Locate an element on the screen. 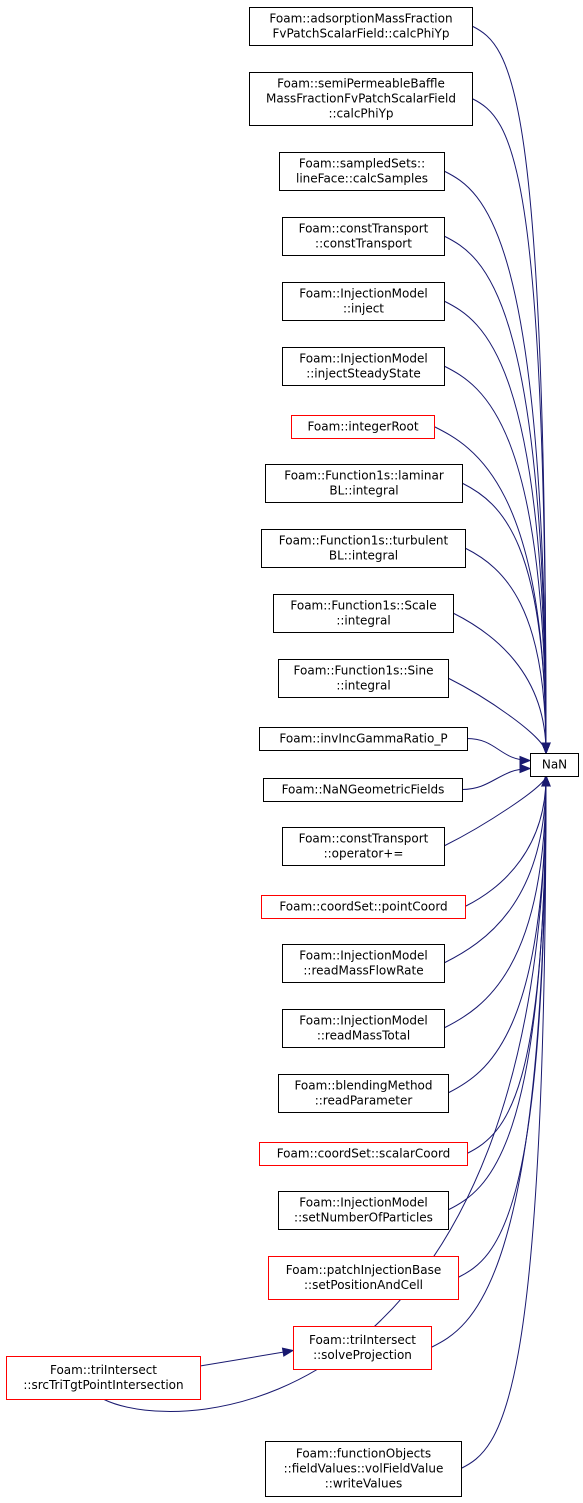 This screenshot has width=583, height=1503. node-function1s-sine-integral: Foam::Function1s::Sine::integral is located at coordinates (363, 678).